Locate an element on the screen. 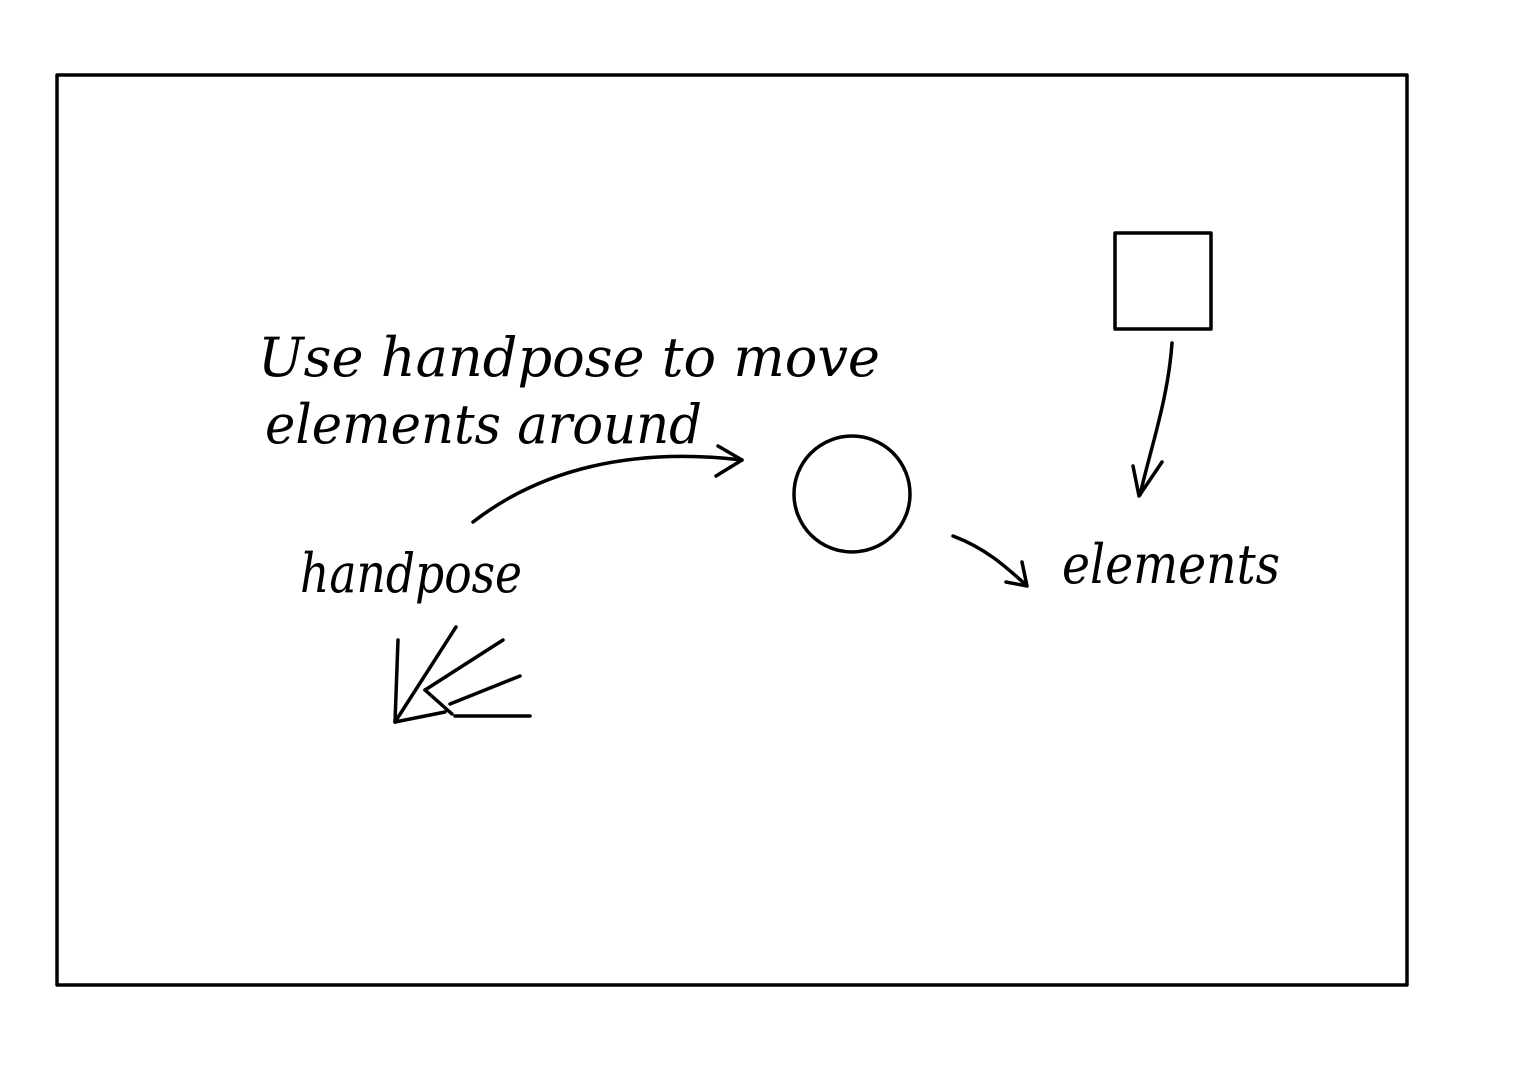 The image size is (1515, 1089). hand-icon-palm-base is located at coordinates (420, 717).